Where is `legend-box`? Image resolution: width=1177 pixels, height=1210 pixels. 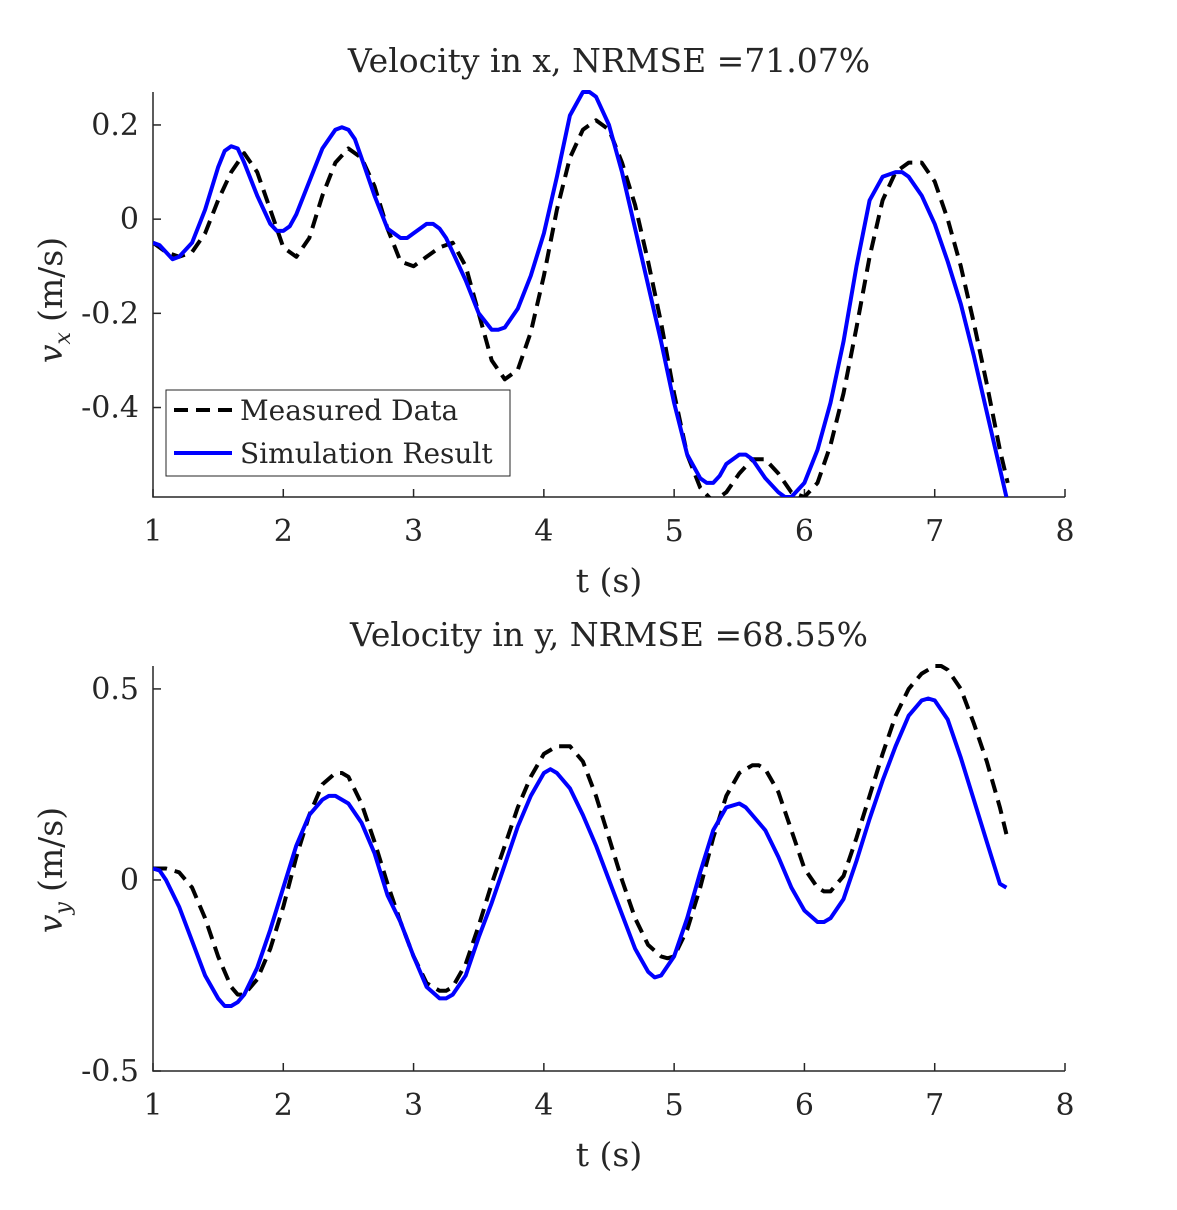
legend-box is located at coordinates (338, 433).